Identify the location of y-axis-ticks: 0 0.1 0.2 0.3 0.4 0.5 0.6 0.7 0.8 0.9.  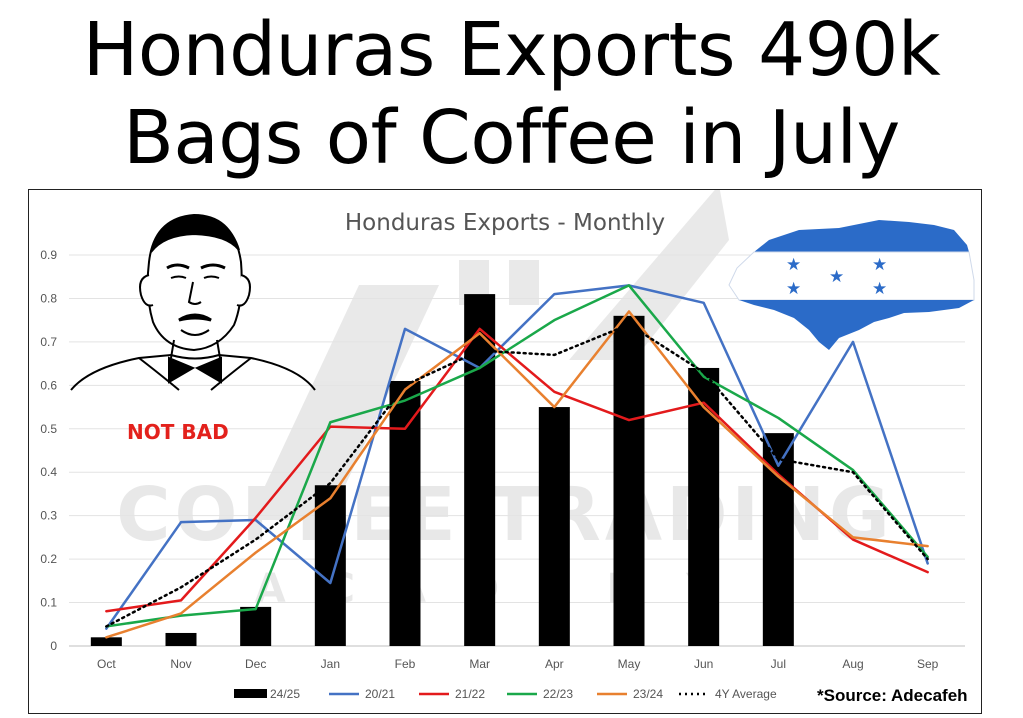
(48, 450).